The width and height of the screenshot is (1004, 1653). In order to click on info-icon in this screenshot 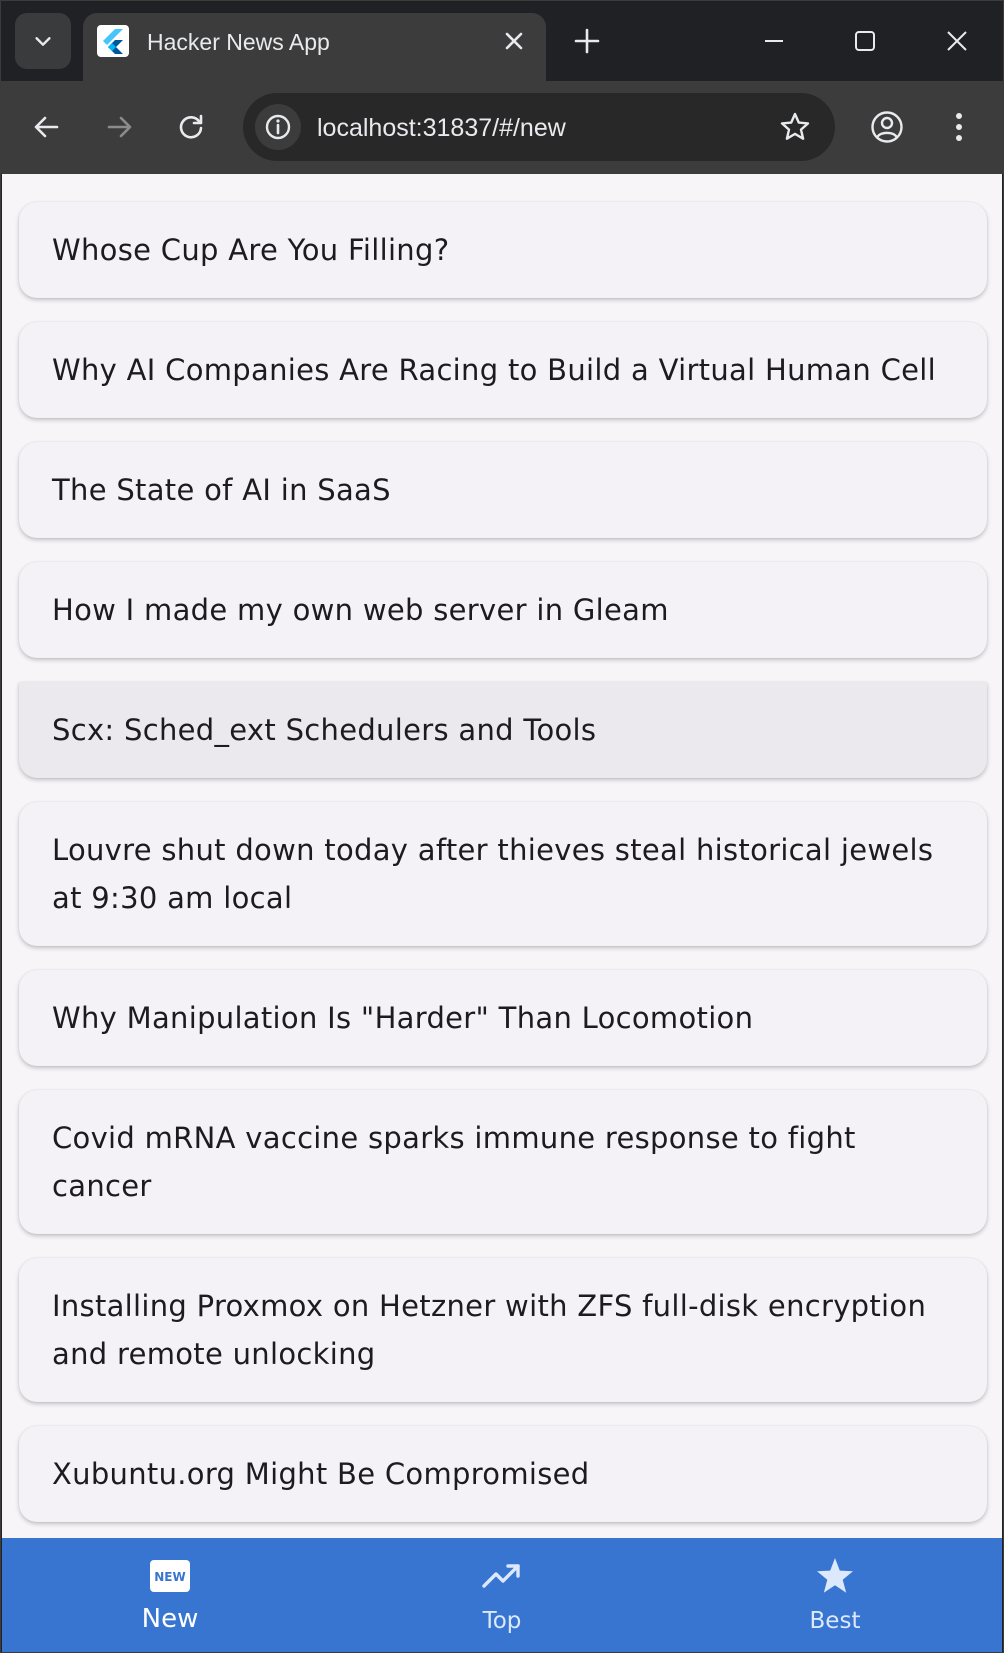, I will do `click(278, 127)`.